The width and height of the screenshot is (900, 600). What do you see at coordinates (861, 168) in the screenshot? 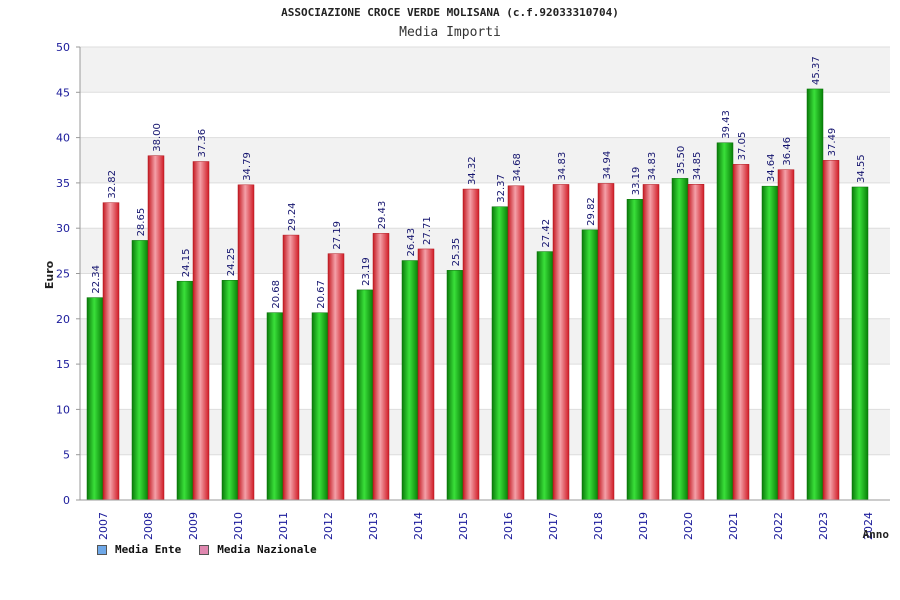
I see `data-label: 34.55` at bounding box center [861, 168].